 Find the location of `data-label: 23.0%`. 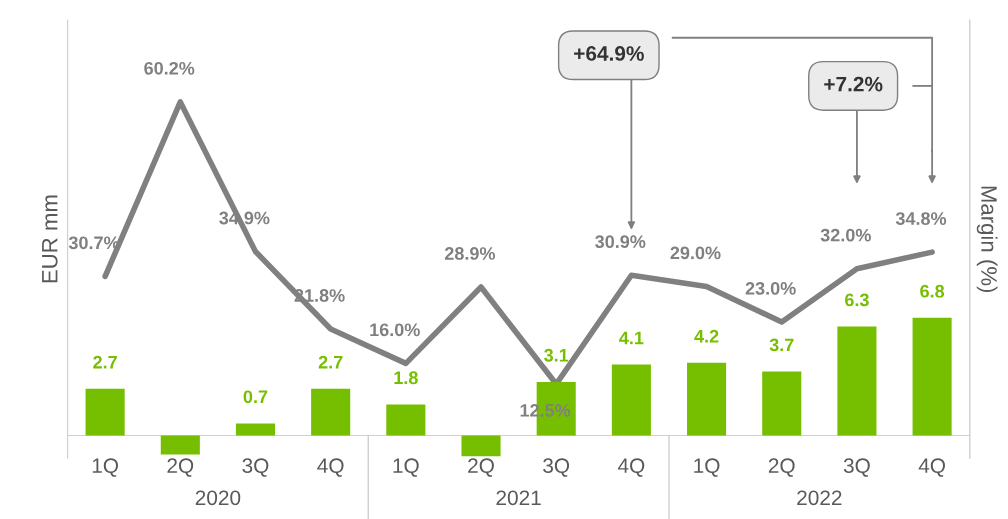

data-label: 23.0% is located at coordinates (770, 288).